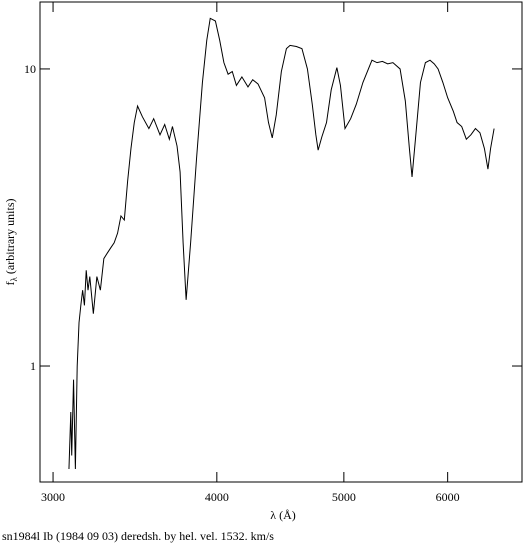 The width and height of the screenshot is (524, 544). What do you see at coordinates (282, 515) in the screenshot?
I see `x-axis-label: λ (Å)` at bounding box center [282, 515].